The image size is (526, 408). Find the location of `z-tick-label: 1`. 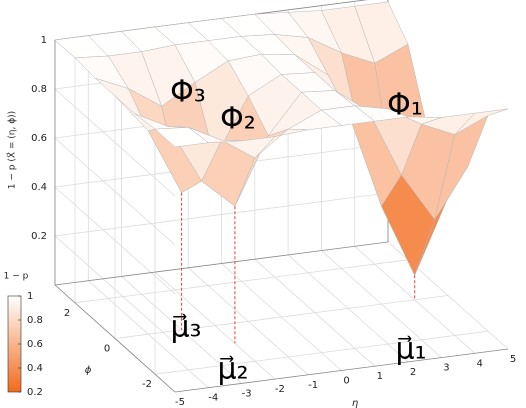

z-tick-label: 1 is located at coordinates (44, 40).